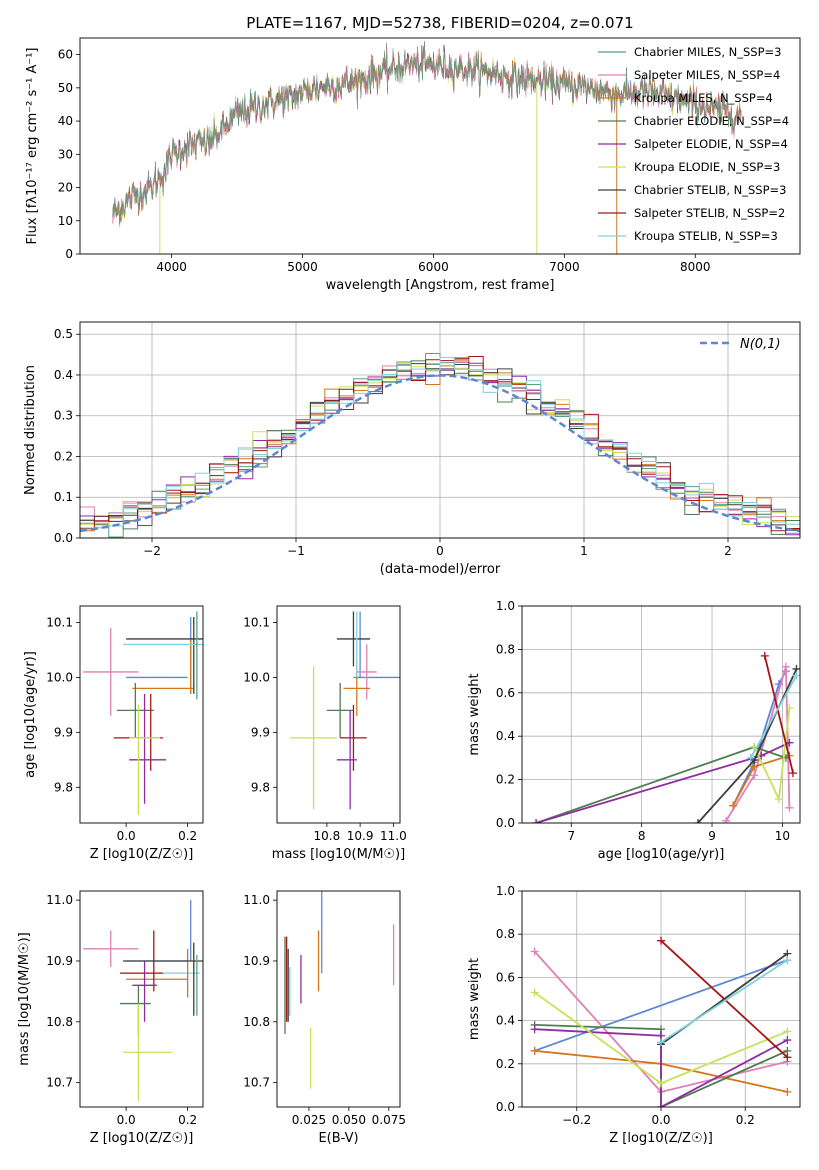  Describe the element at coordinates (661, 1138) in the screenshot. I see `x-axis-label: Z [log10(Z/Z☉)]` at that location.